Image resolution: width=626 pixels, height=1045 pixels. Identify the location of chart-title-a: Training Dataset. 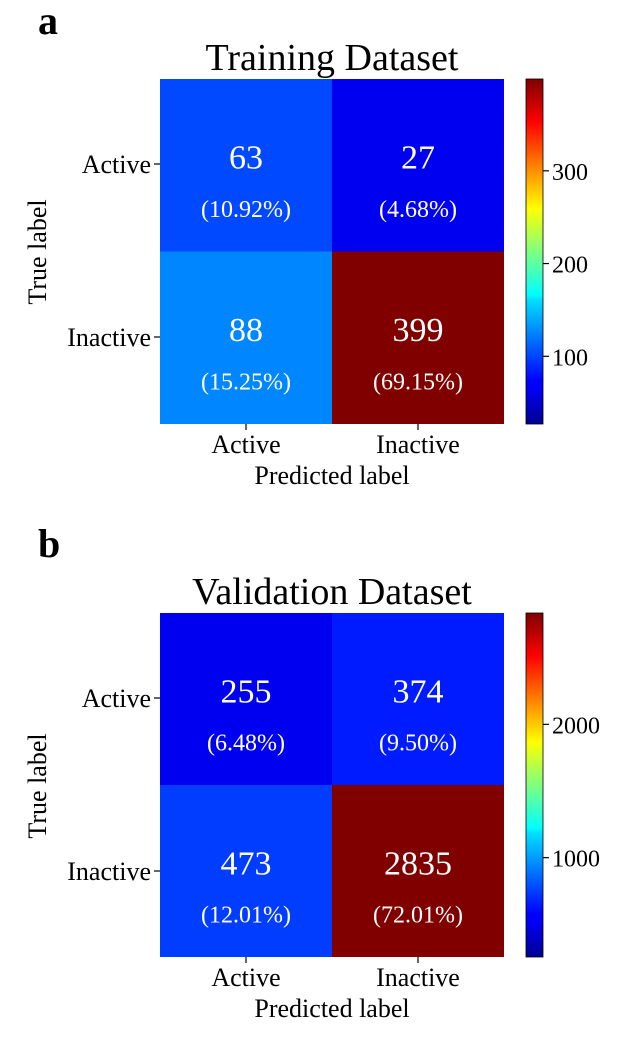
(332, 58).